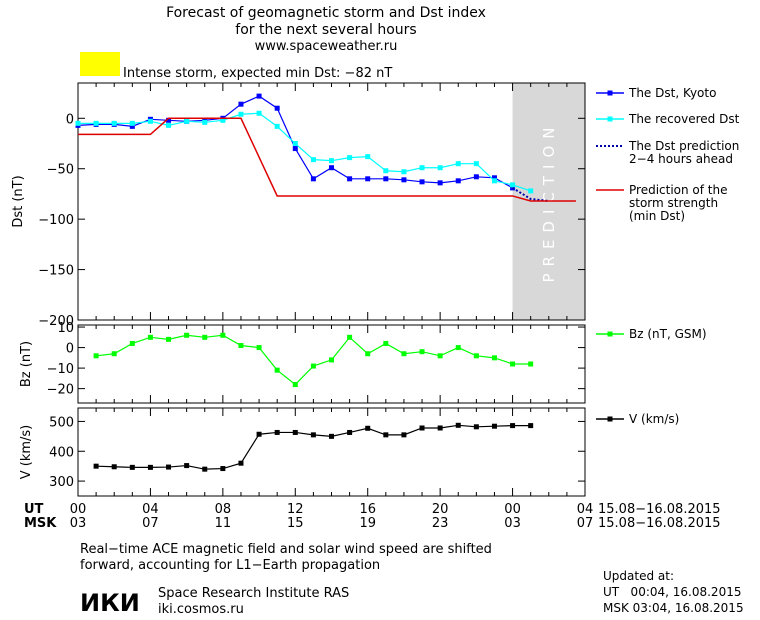  I want to click on msk-tick-label: 23, so click(440, 523).